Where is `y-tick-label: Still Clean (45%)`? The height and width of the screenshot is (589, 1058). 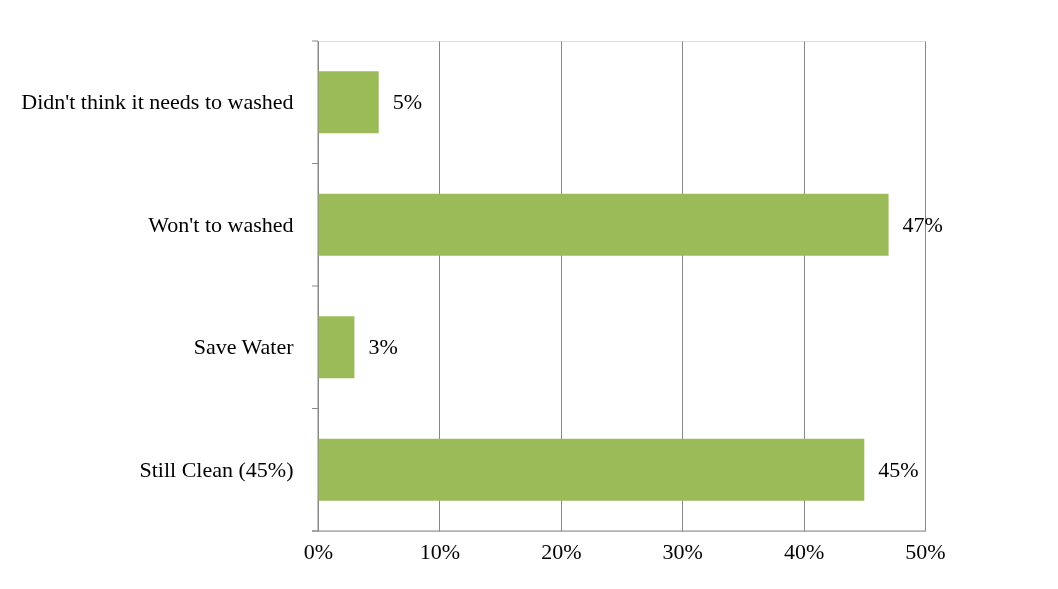
y-tick-label: Still Clean (45%) is located at coordinates (216, 469).